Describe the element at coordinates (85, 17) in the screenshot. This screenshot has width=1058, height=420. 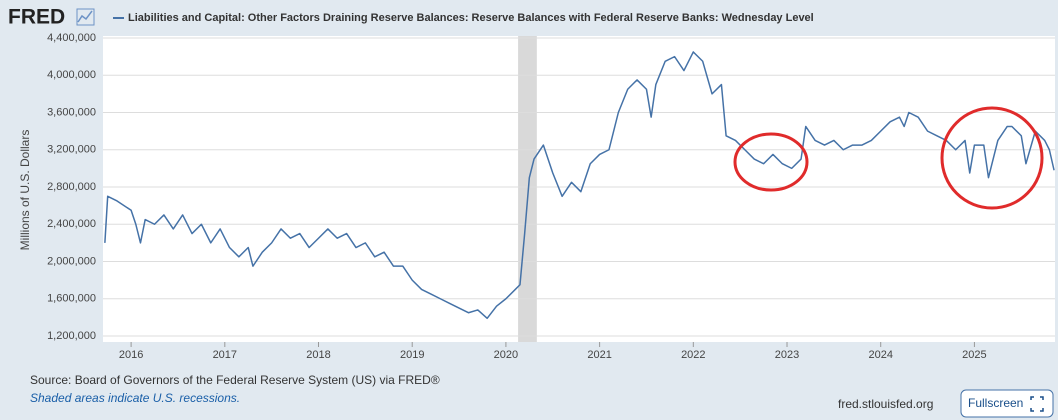
I see `logo-icon` at that location.